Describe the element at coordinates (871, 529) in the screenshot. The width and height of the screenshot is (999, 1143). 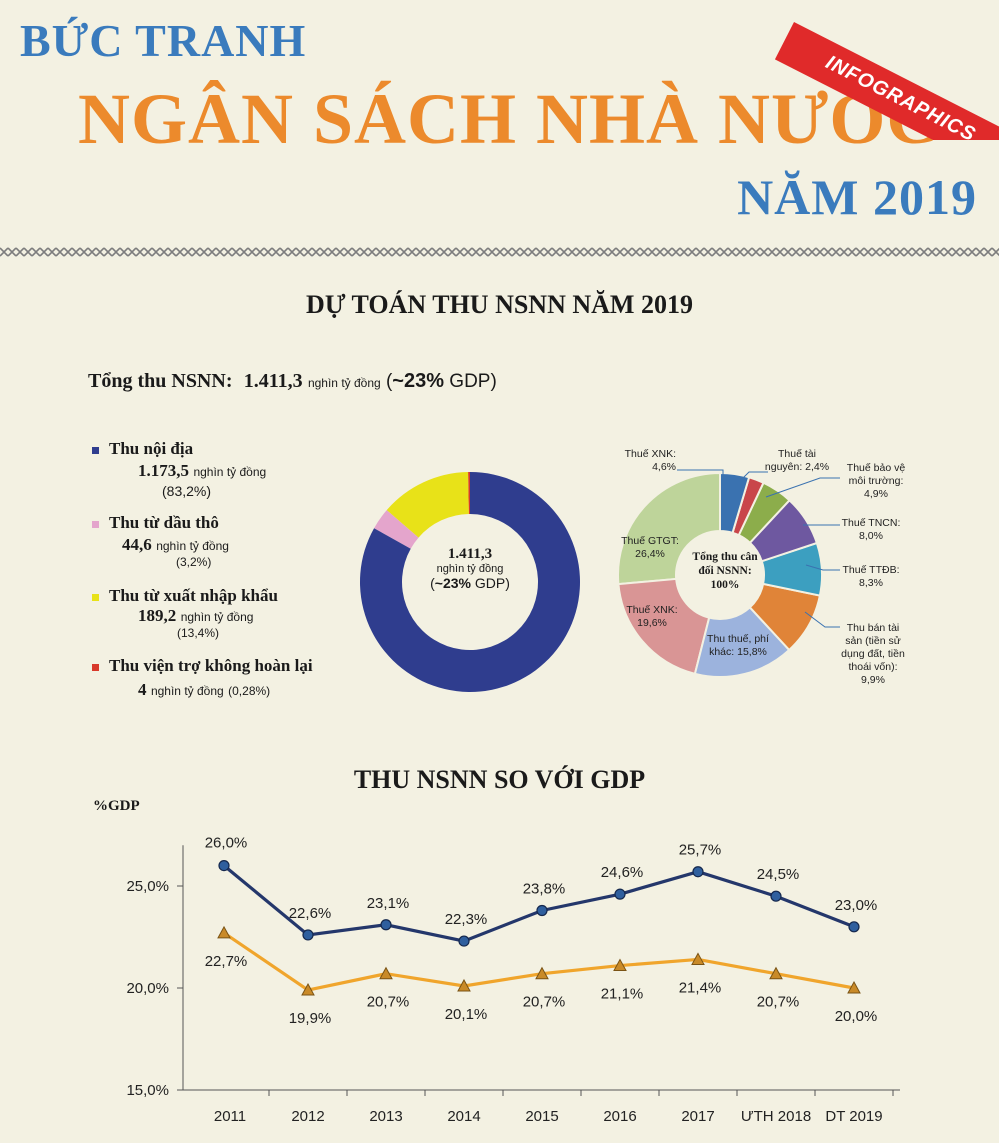
I see `pie-label-thue-tncn: Thuế TNCN: 8,0%` at that location.